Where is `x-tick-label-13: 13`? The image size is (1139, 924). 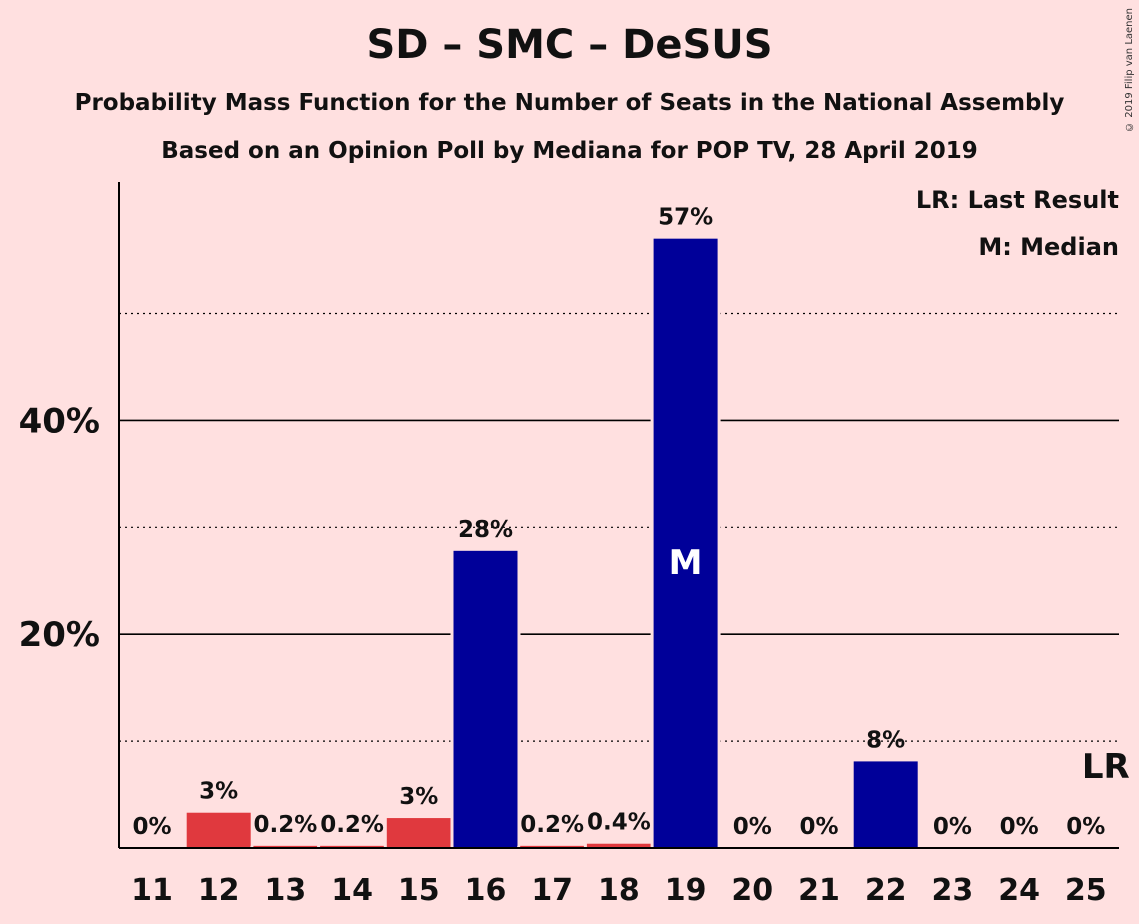
x-tick-label-13: 13 is located at coordinates (286, 890).